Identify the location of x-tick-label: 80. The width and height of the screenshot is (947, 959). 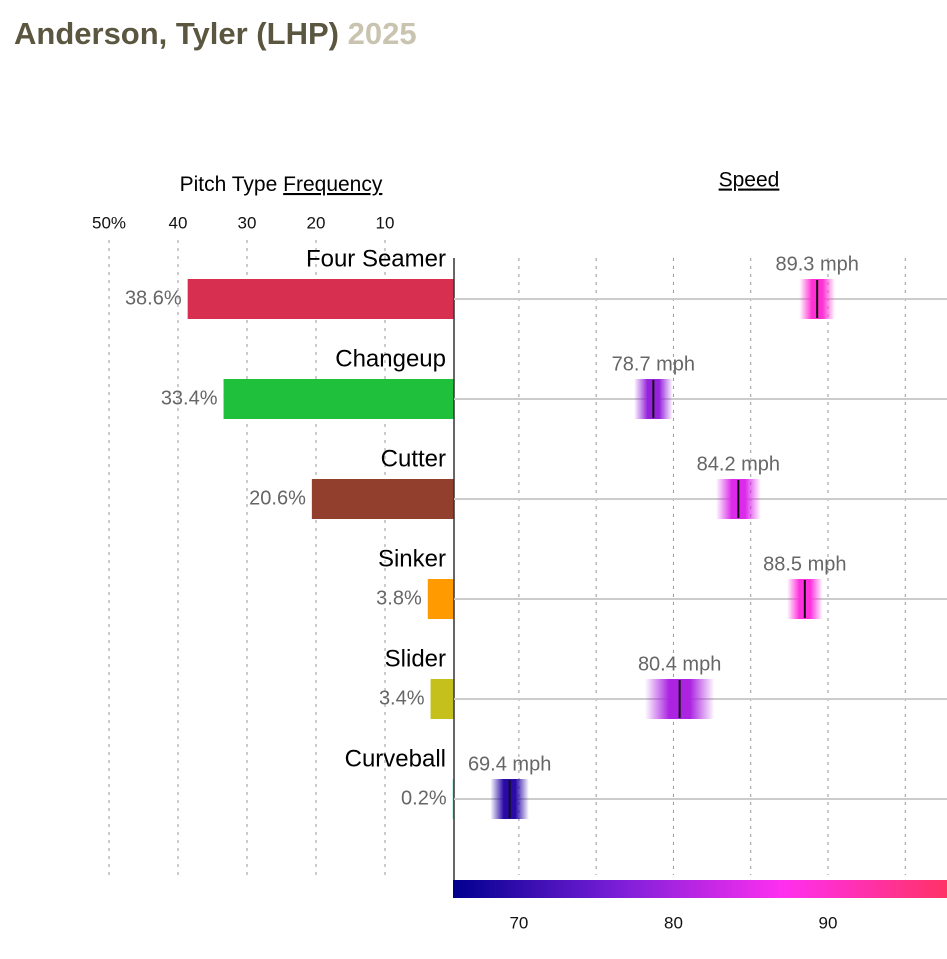
(673, 922).